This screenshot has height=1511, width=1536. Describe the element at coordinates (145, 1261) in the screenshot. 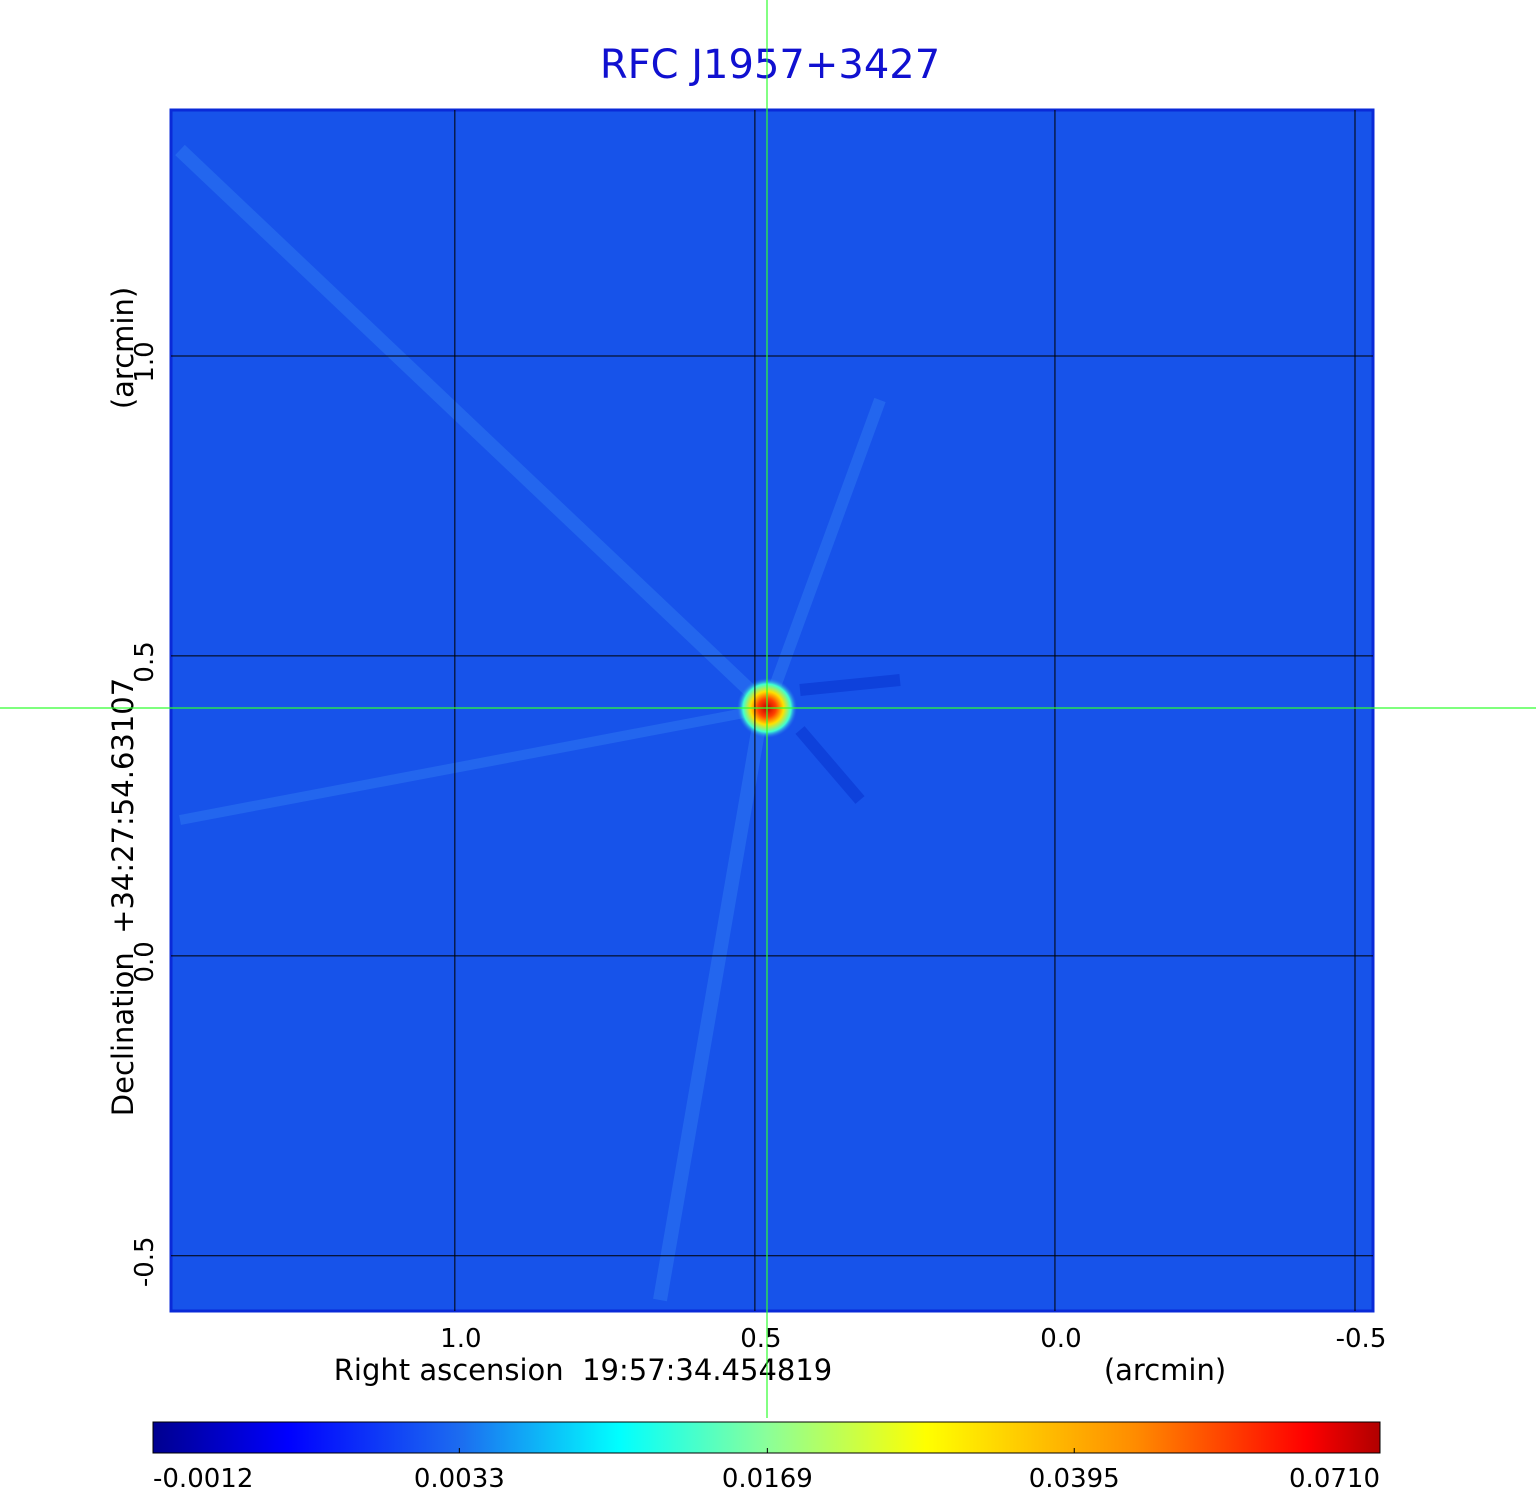

I see `y-tick-label: -0.5` at that location.